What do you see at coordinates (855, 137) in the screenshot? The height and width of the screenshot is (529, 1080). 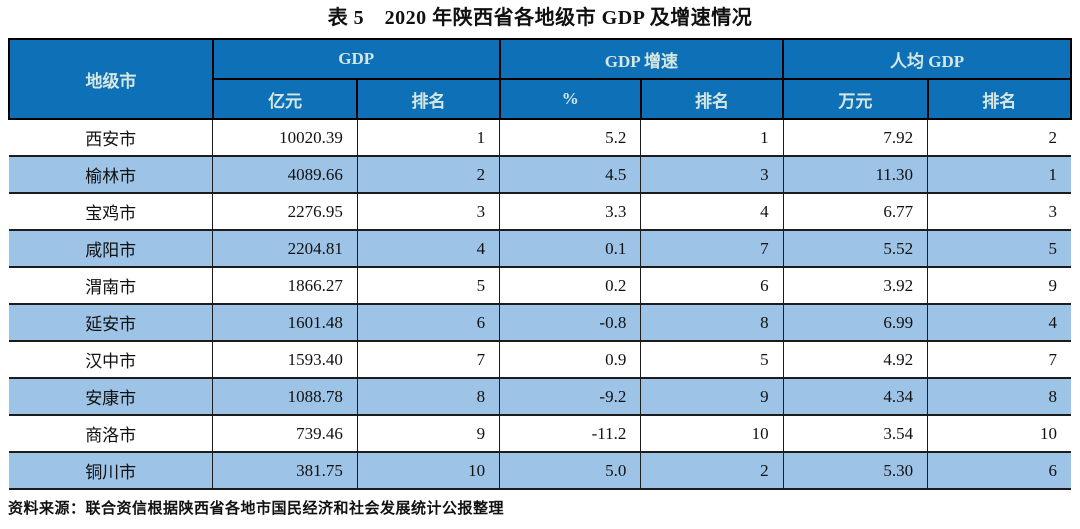 I see `percapita-value-cell: 7.92` at bounding box center [855, 137].